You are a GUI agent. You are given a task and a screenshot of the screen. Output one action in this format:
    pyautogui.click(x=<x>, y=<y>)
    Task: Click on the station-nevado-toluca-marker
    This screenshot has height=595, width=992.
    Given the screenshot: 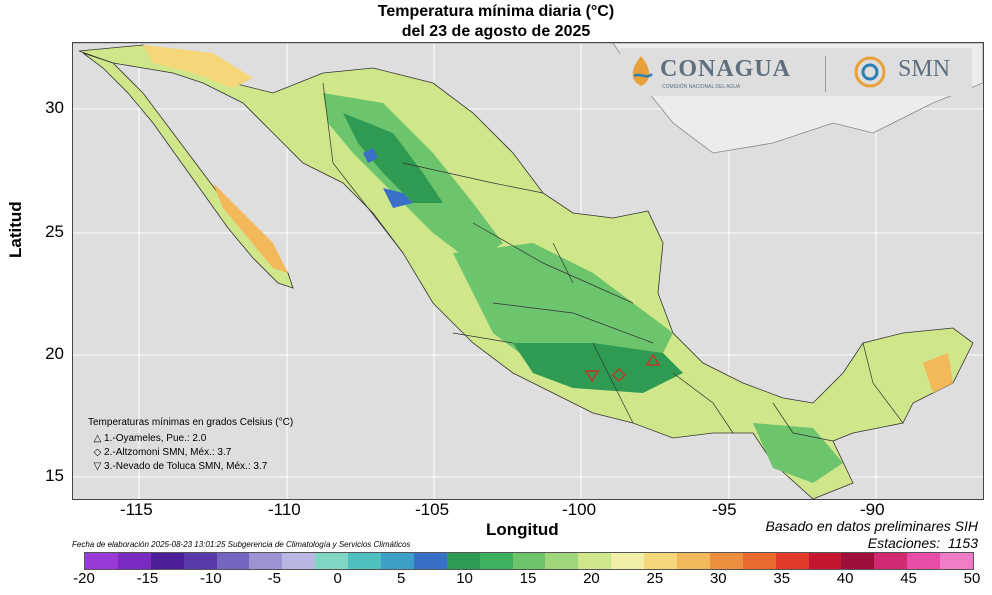 What is the action you would take?
    pyautogui.click(x=592, y=376)
    